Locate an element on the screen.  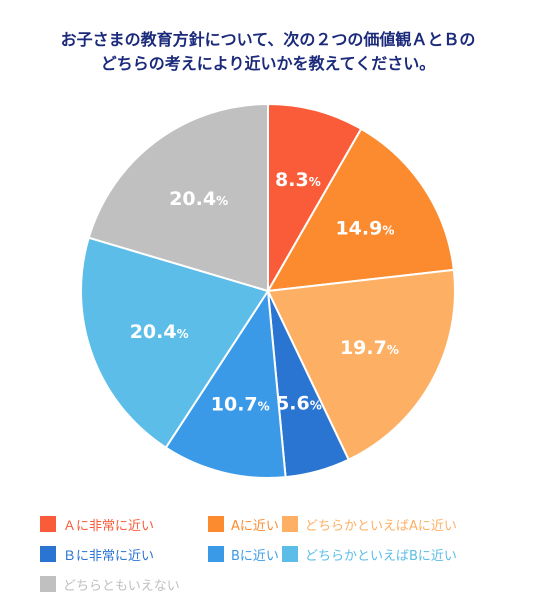
slice-value-label-6: 20.4% is located at coordinates (159, 332).